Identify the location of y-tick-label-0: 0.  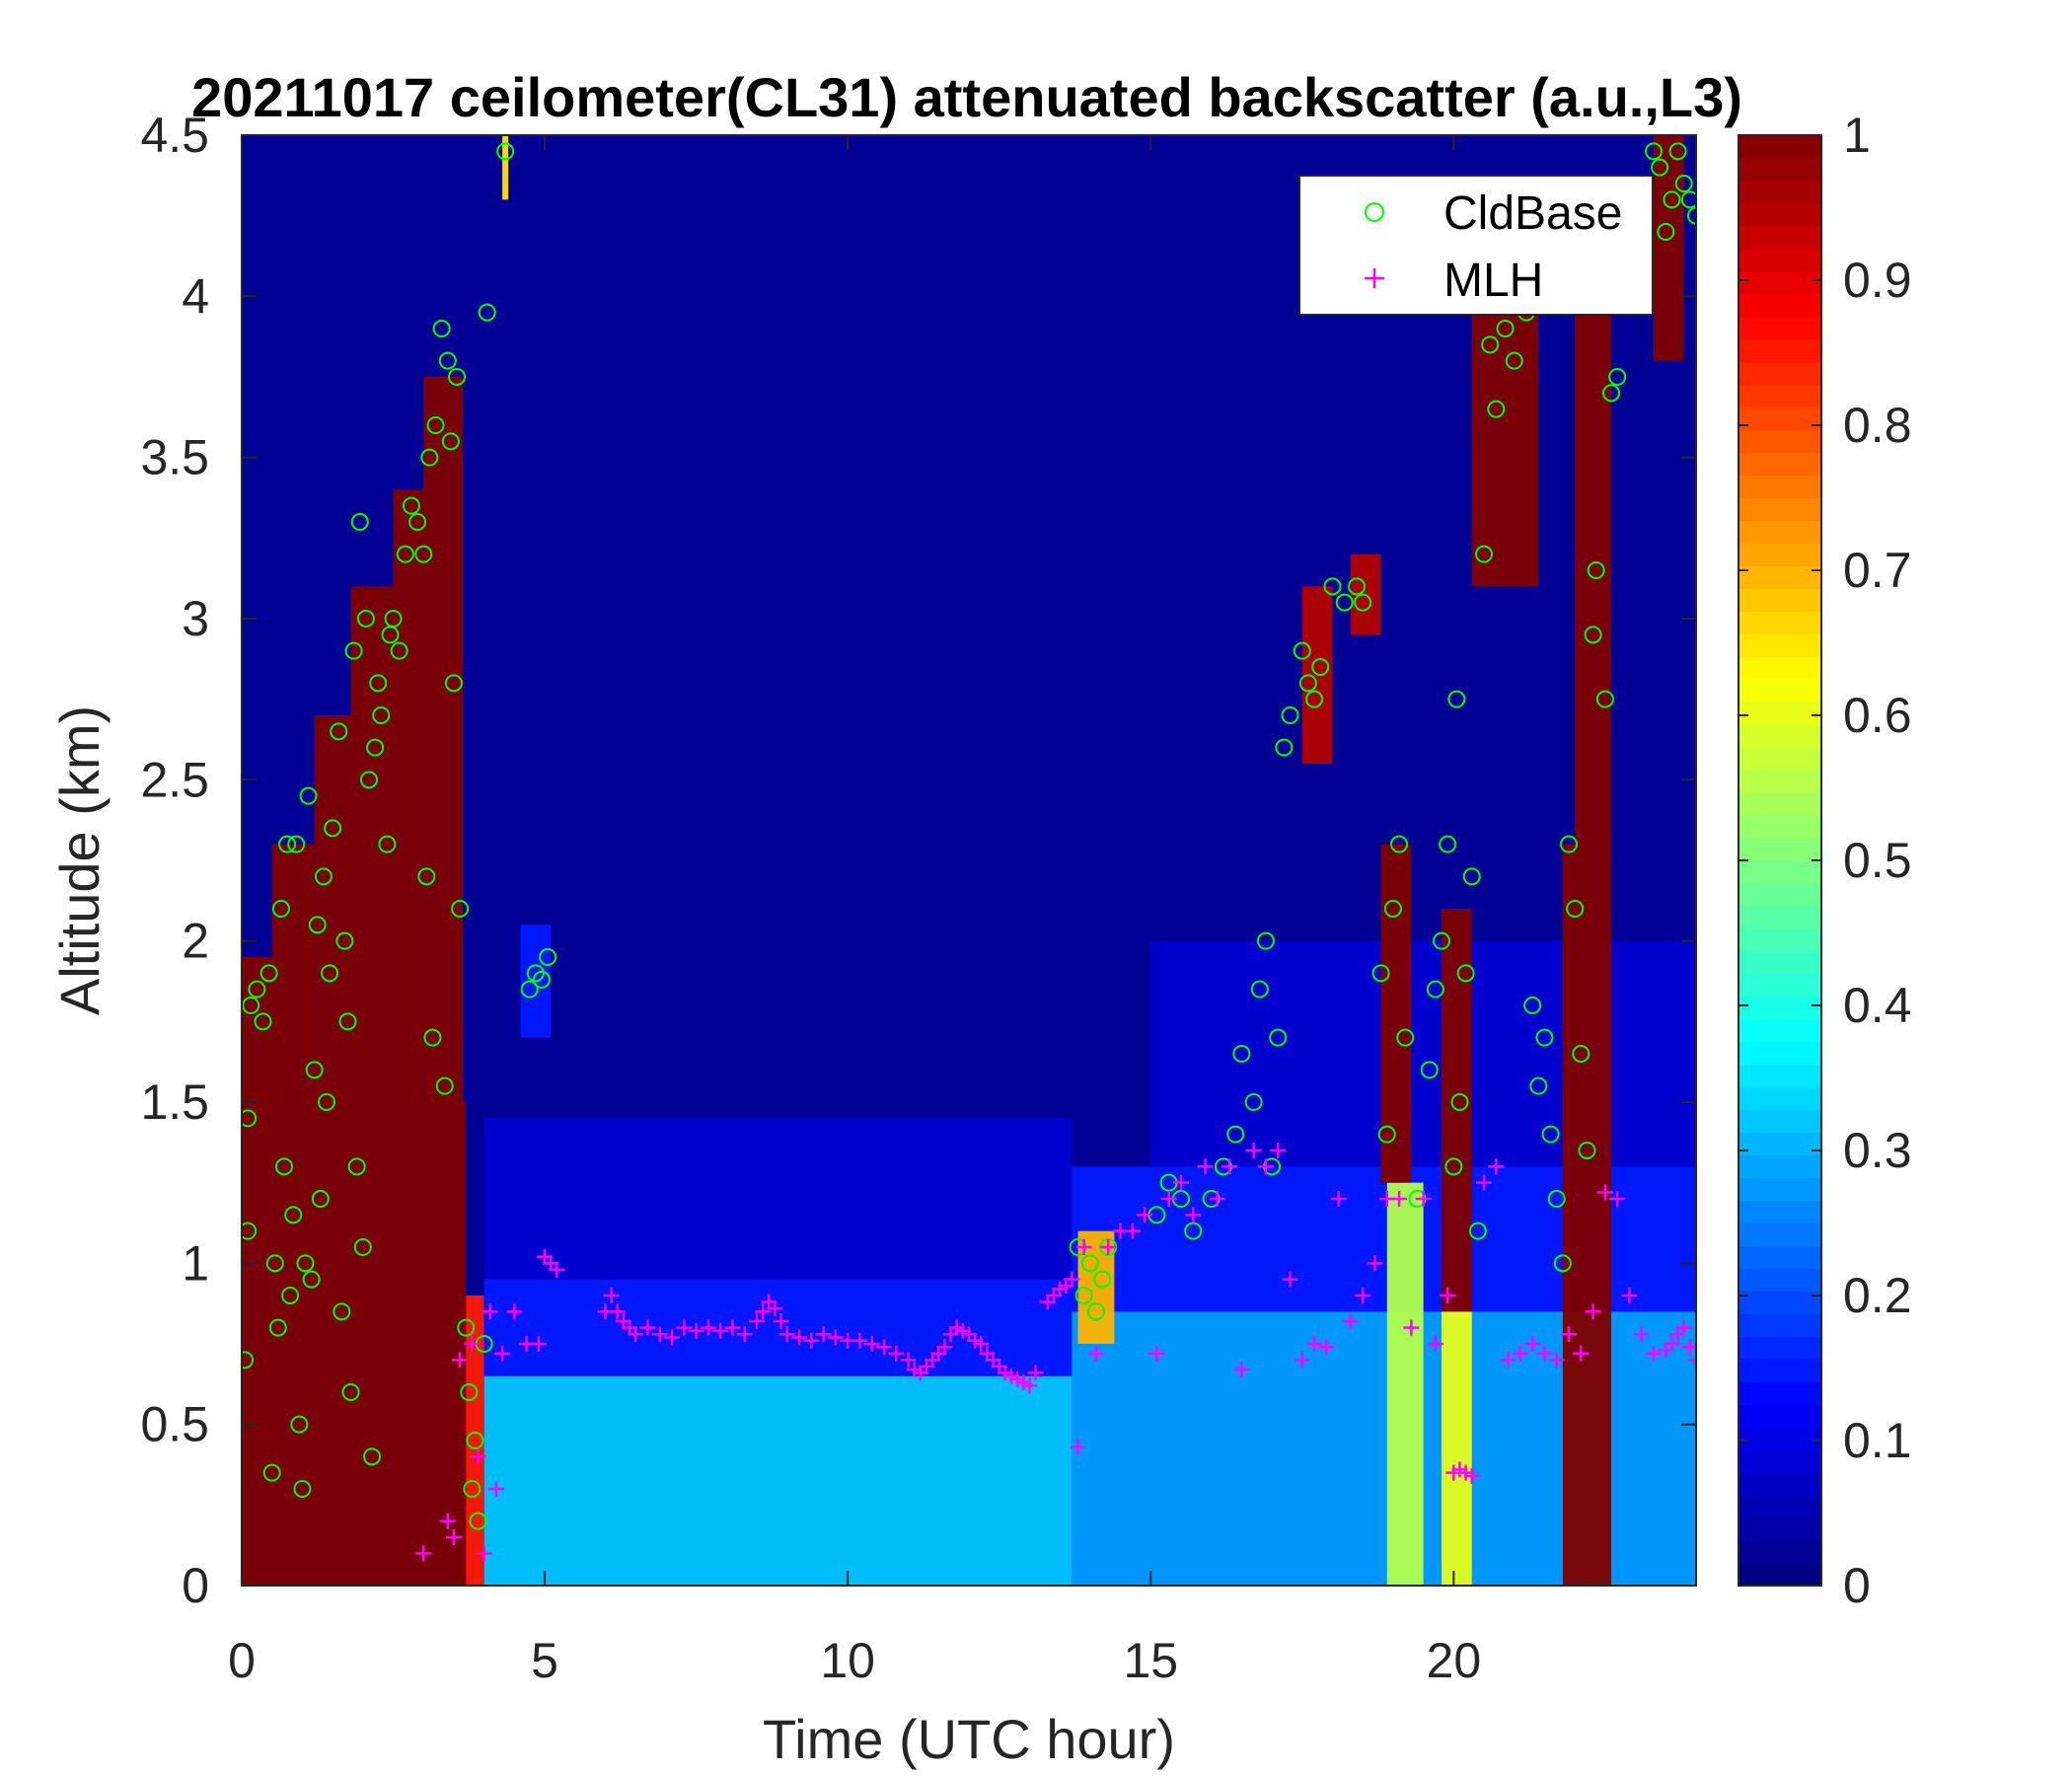
(196, 1586).